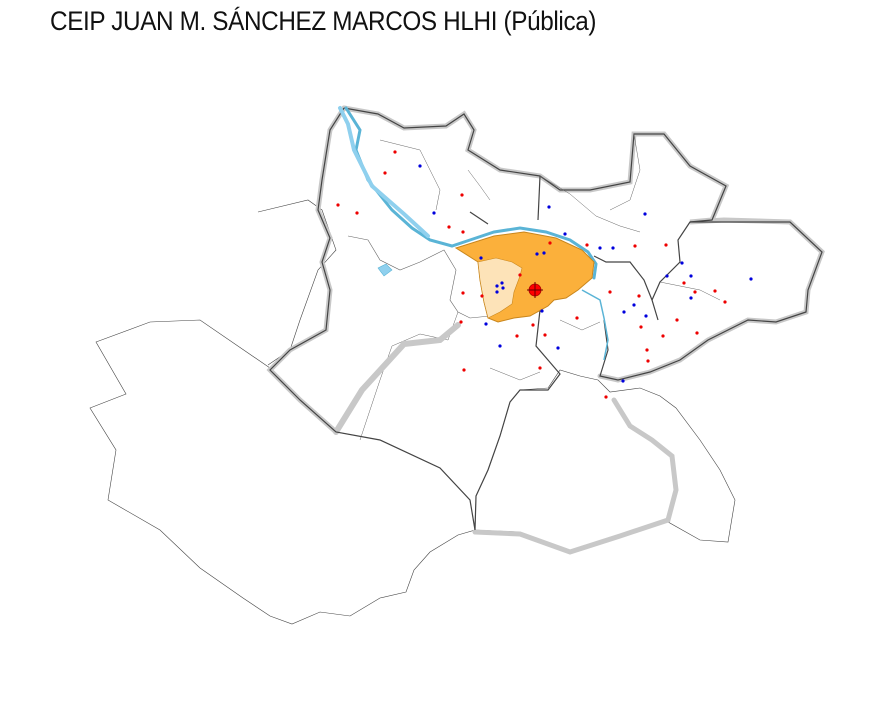 This screenshot has width=873, height=728. I want to click on pond, so click(385, 270).